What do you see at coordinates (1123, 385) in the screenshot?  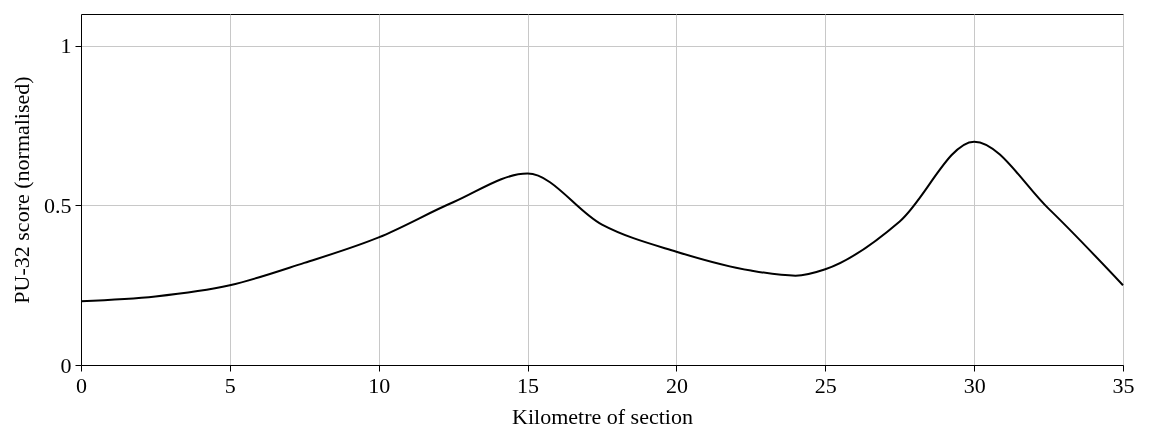 I see `x-tick-label: 35` at bounding box center [1123, 385].